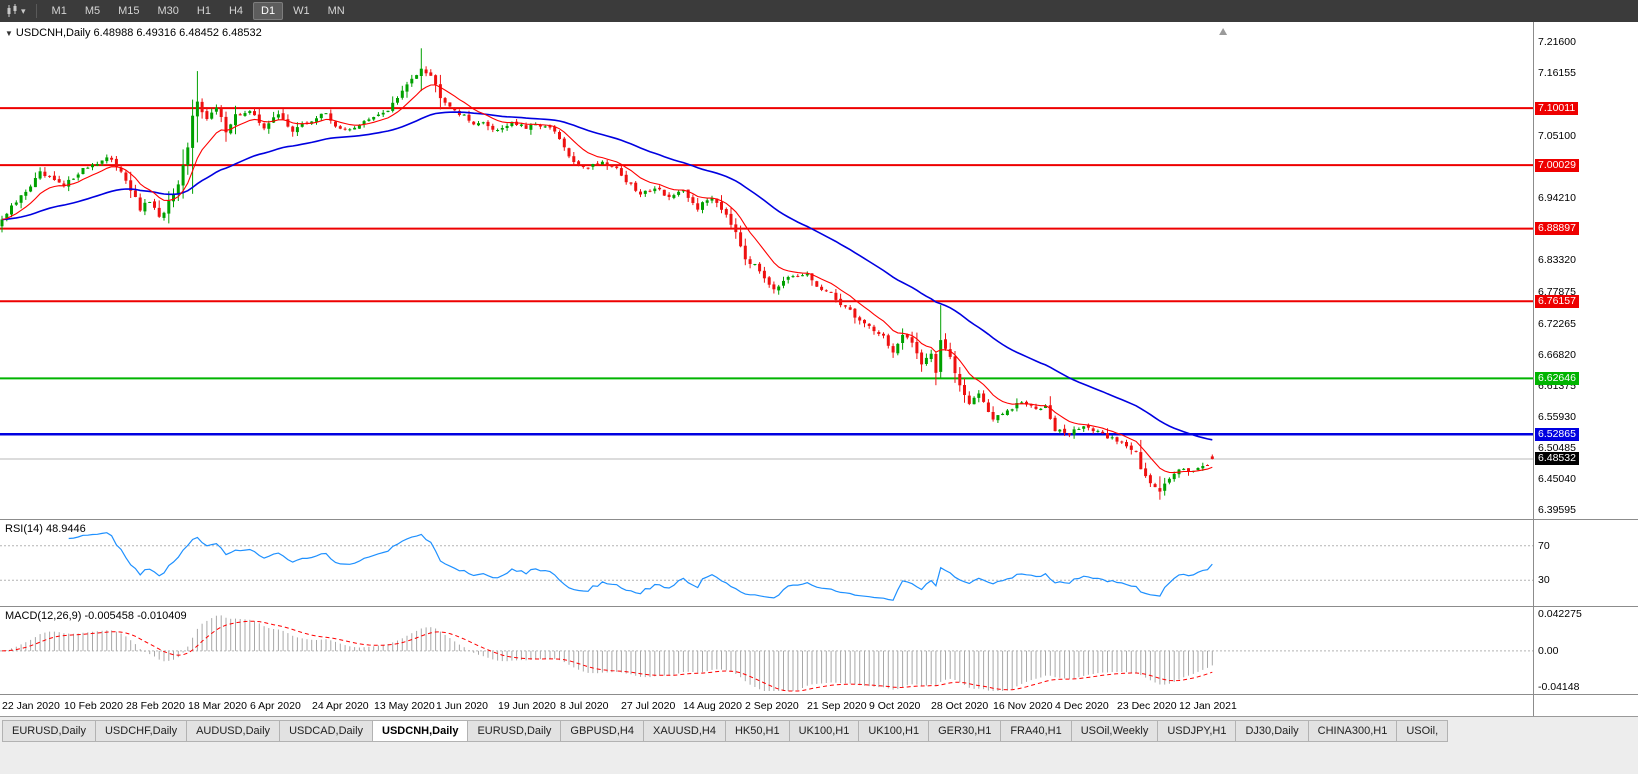 This screenshot has width=1638, height=774. I want to click on toolbar-separator, so click(36, 11).